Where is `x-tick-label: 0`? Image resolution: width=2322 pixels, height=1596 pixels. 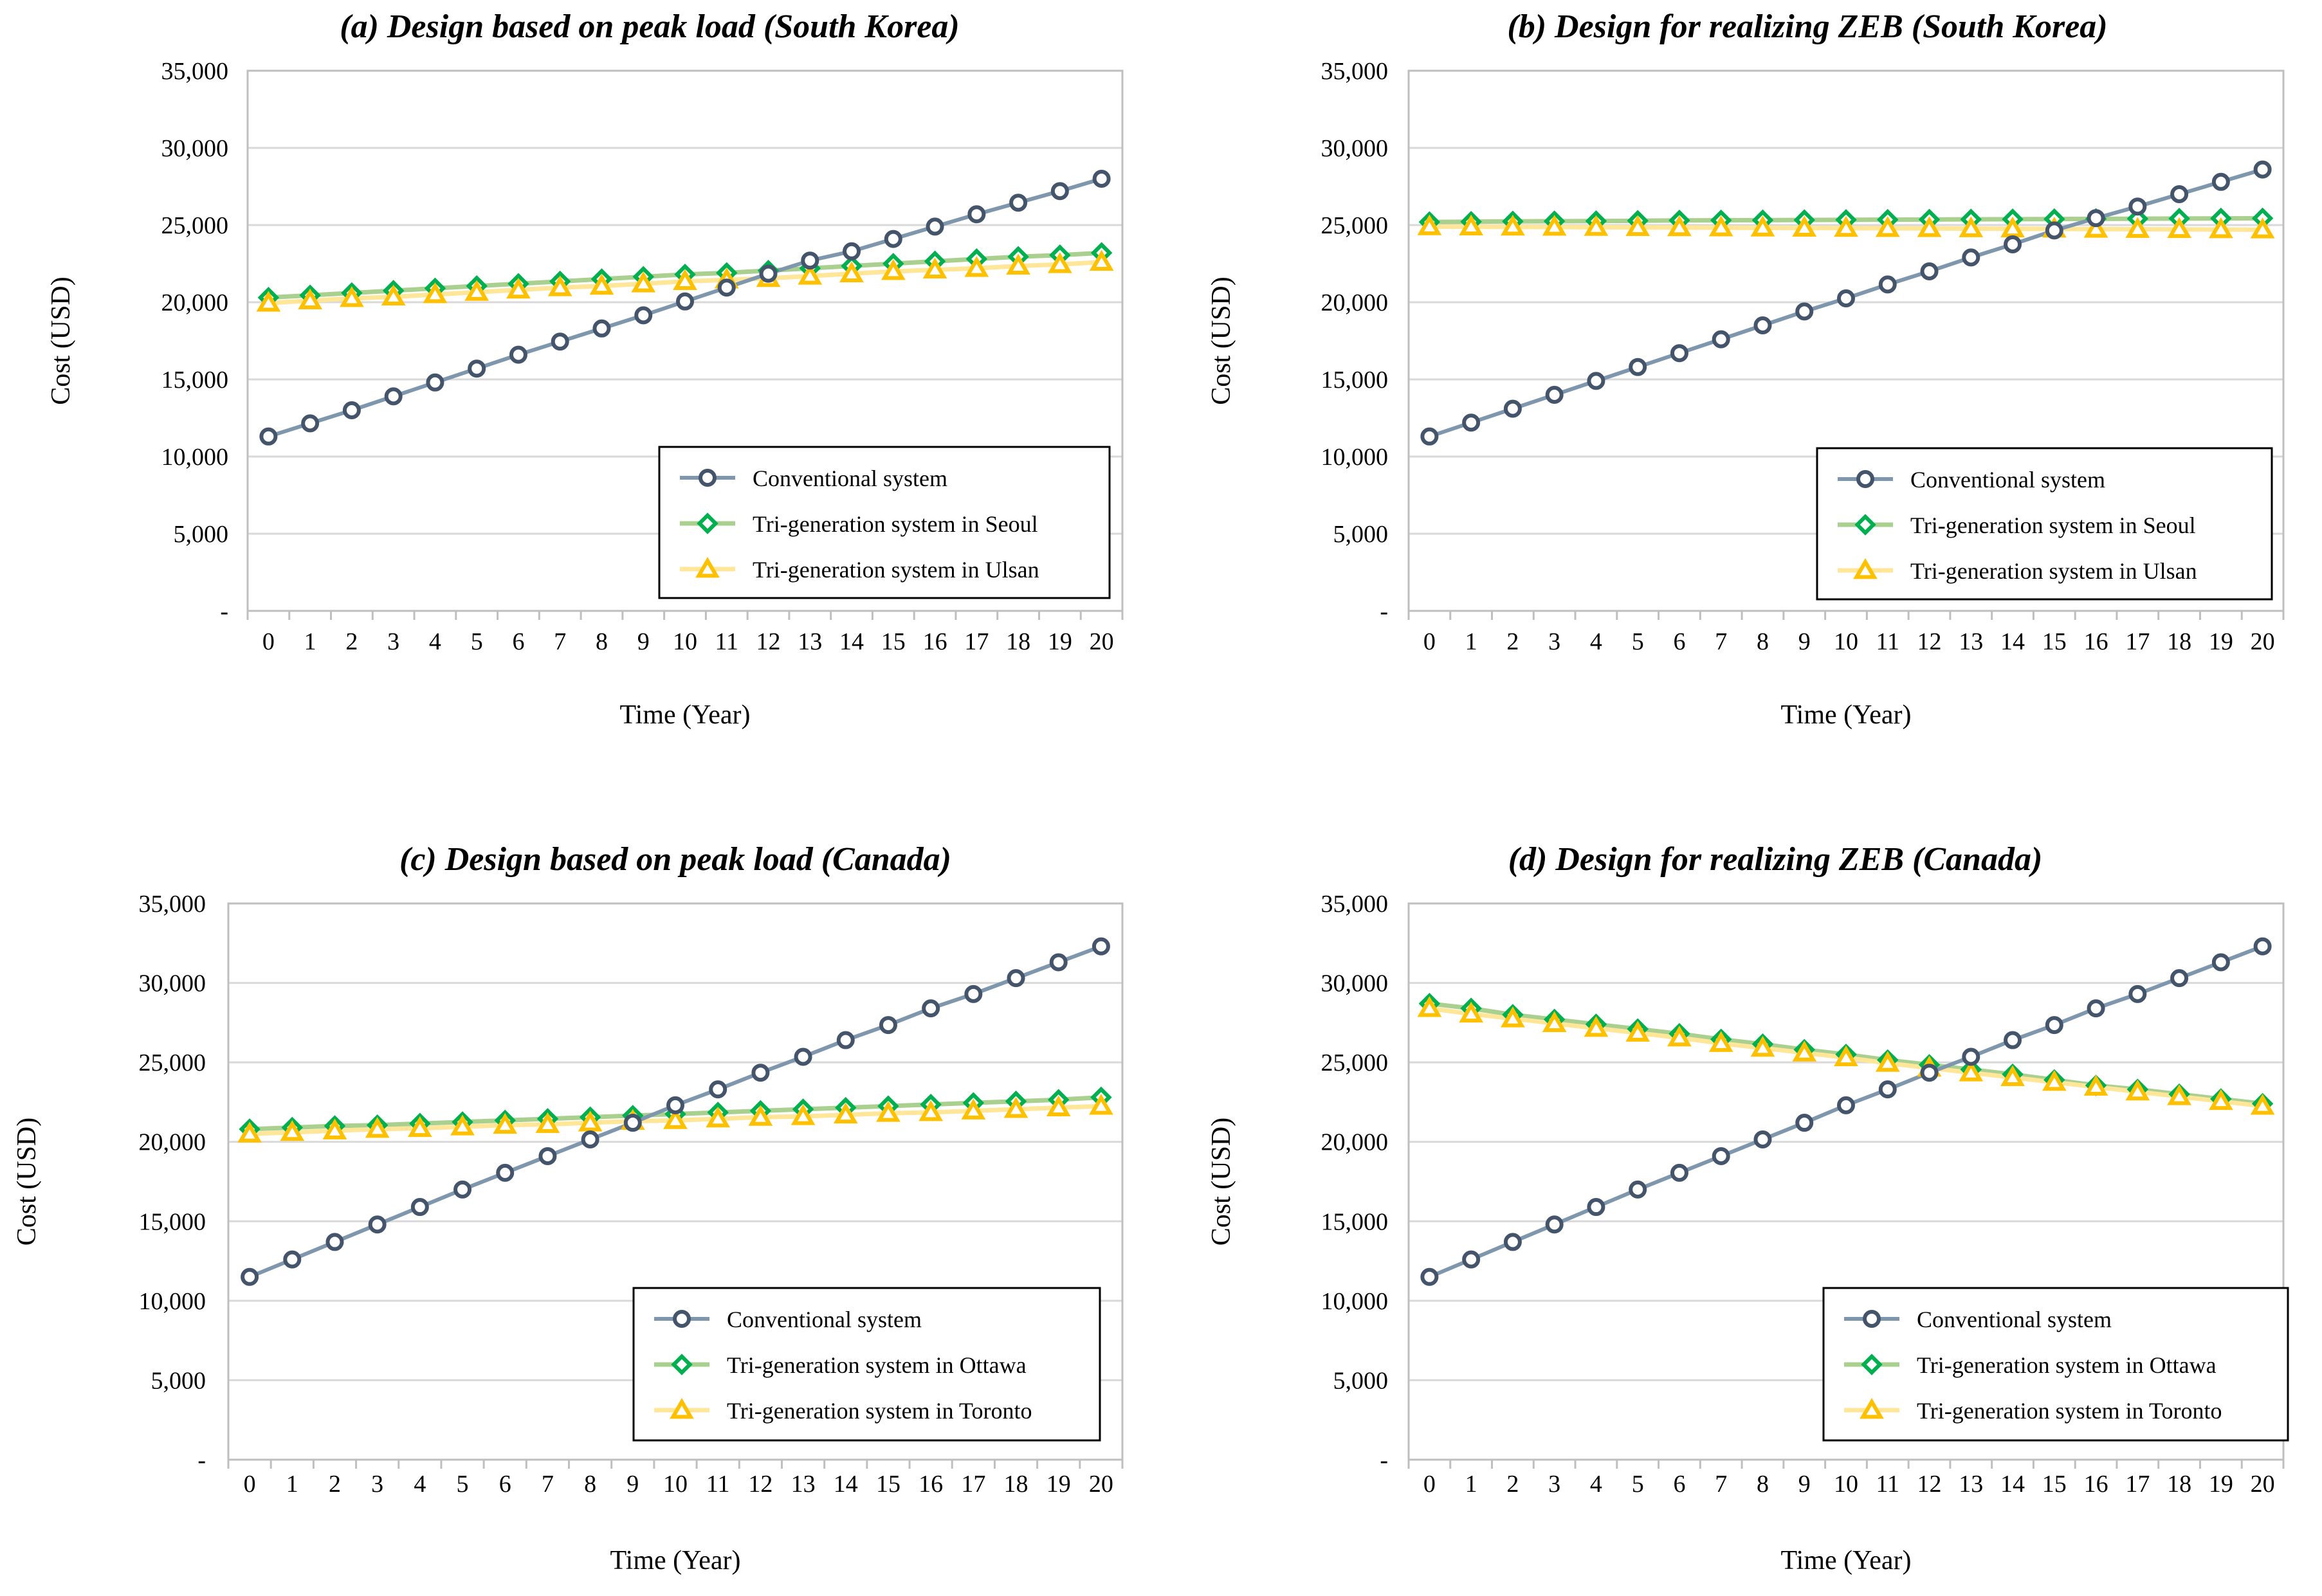
x-tick-label: 0 is located at coordinates (269, 641).